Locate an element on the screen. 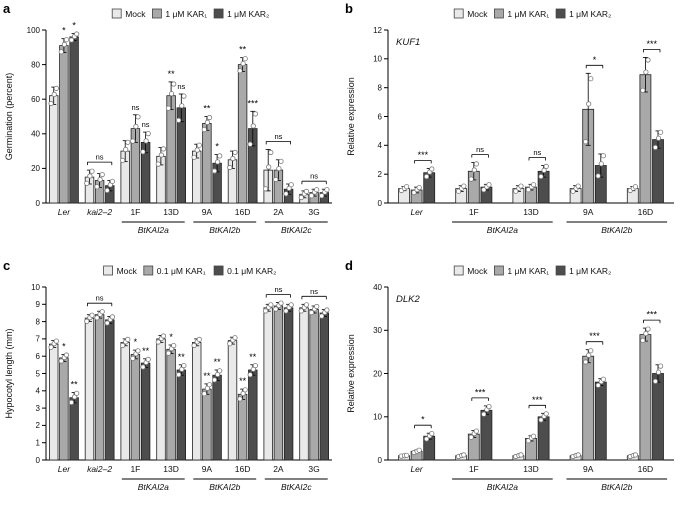 This screenshot has height=514, width=685. x-category-label: Ler is located at coordinates (416, 469).